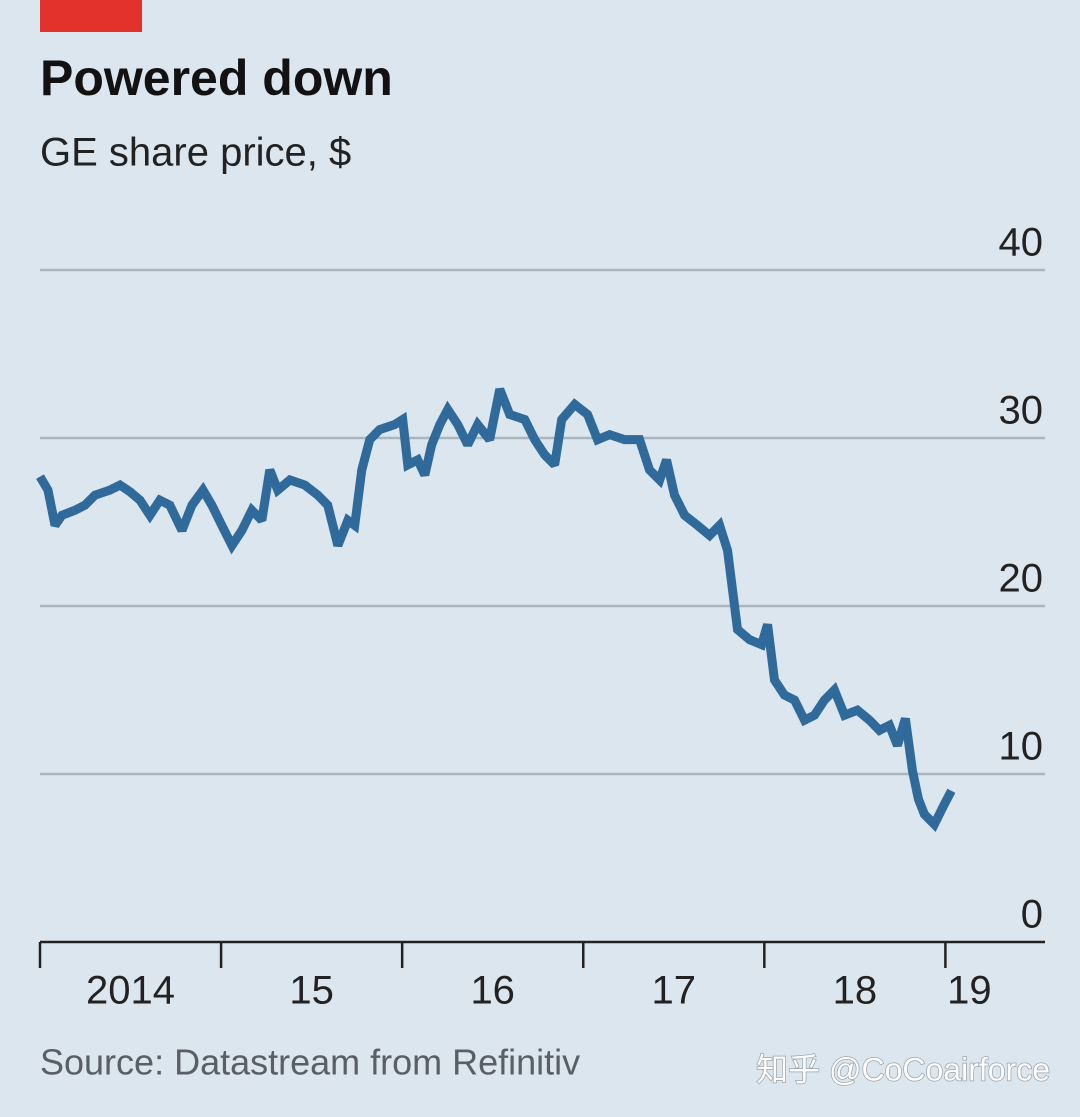 This screenshot has height=1117, width=1080. I want to click on watermark: 知乎 @CoCoairforce, so click(903, 1069).